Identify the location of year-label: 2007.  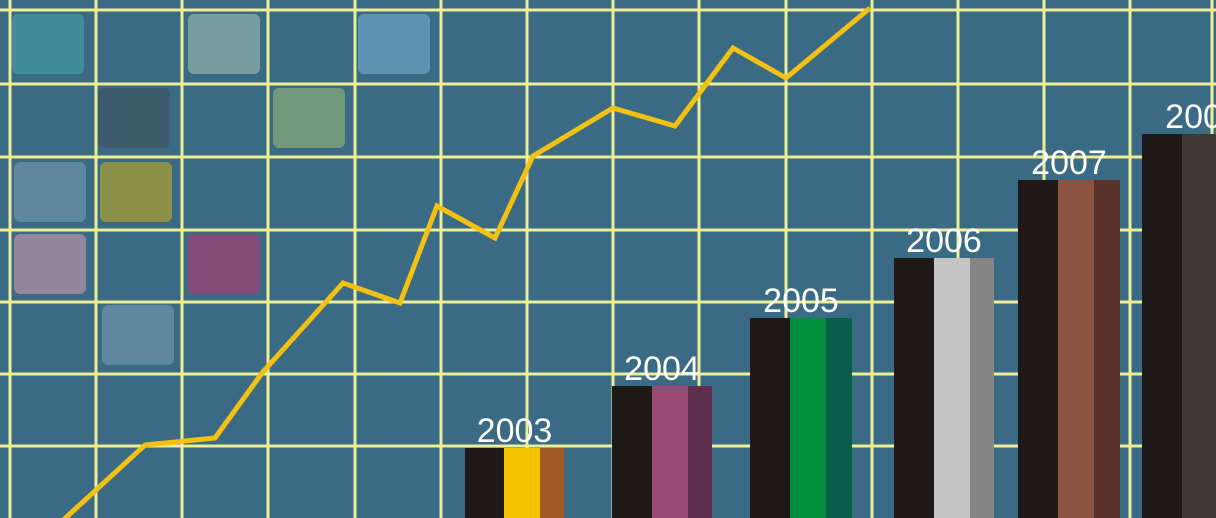
(1069, 163).